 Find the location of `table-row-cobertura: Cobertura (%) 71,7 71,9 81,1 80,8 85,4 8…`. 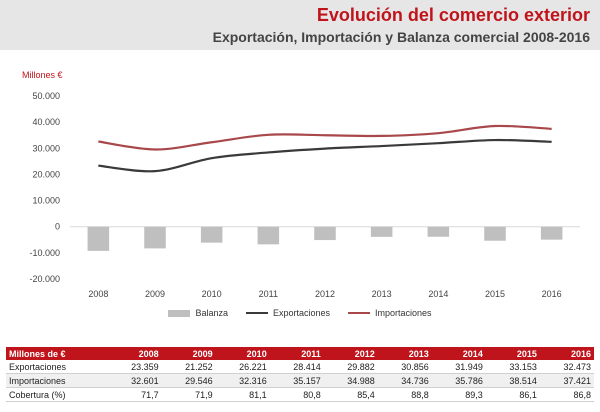

table-row-cobertura: Cobertura (%) 71,7 71,9 81,1 80,8 85,4 8… is located at coordinates (300, 394).